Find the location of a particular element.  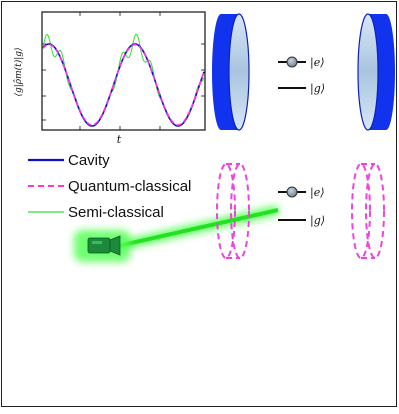

legend: Cavity Quantum-classical Semi-classical is located at coordinates (109, 186).